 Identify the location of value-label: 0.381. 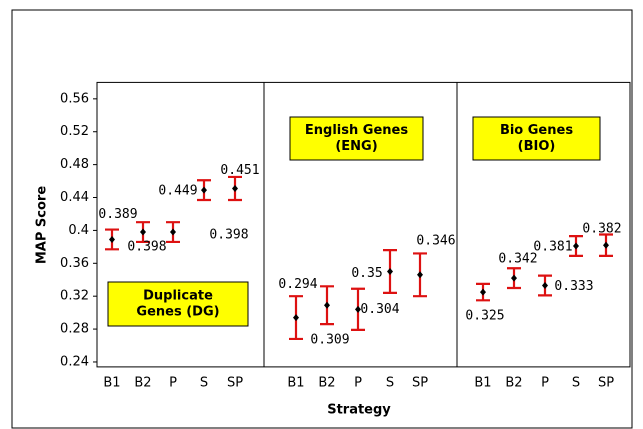
(552, 247).